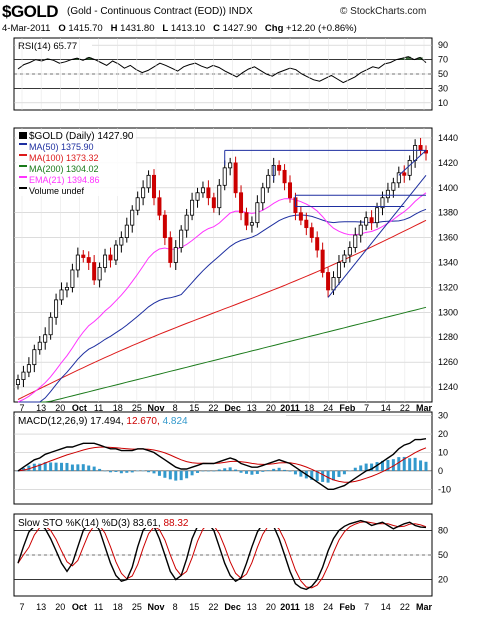  I want to click on price-tick-label: 1240, so click(448, 387).